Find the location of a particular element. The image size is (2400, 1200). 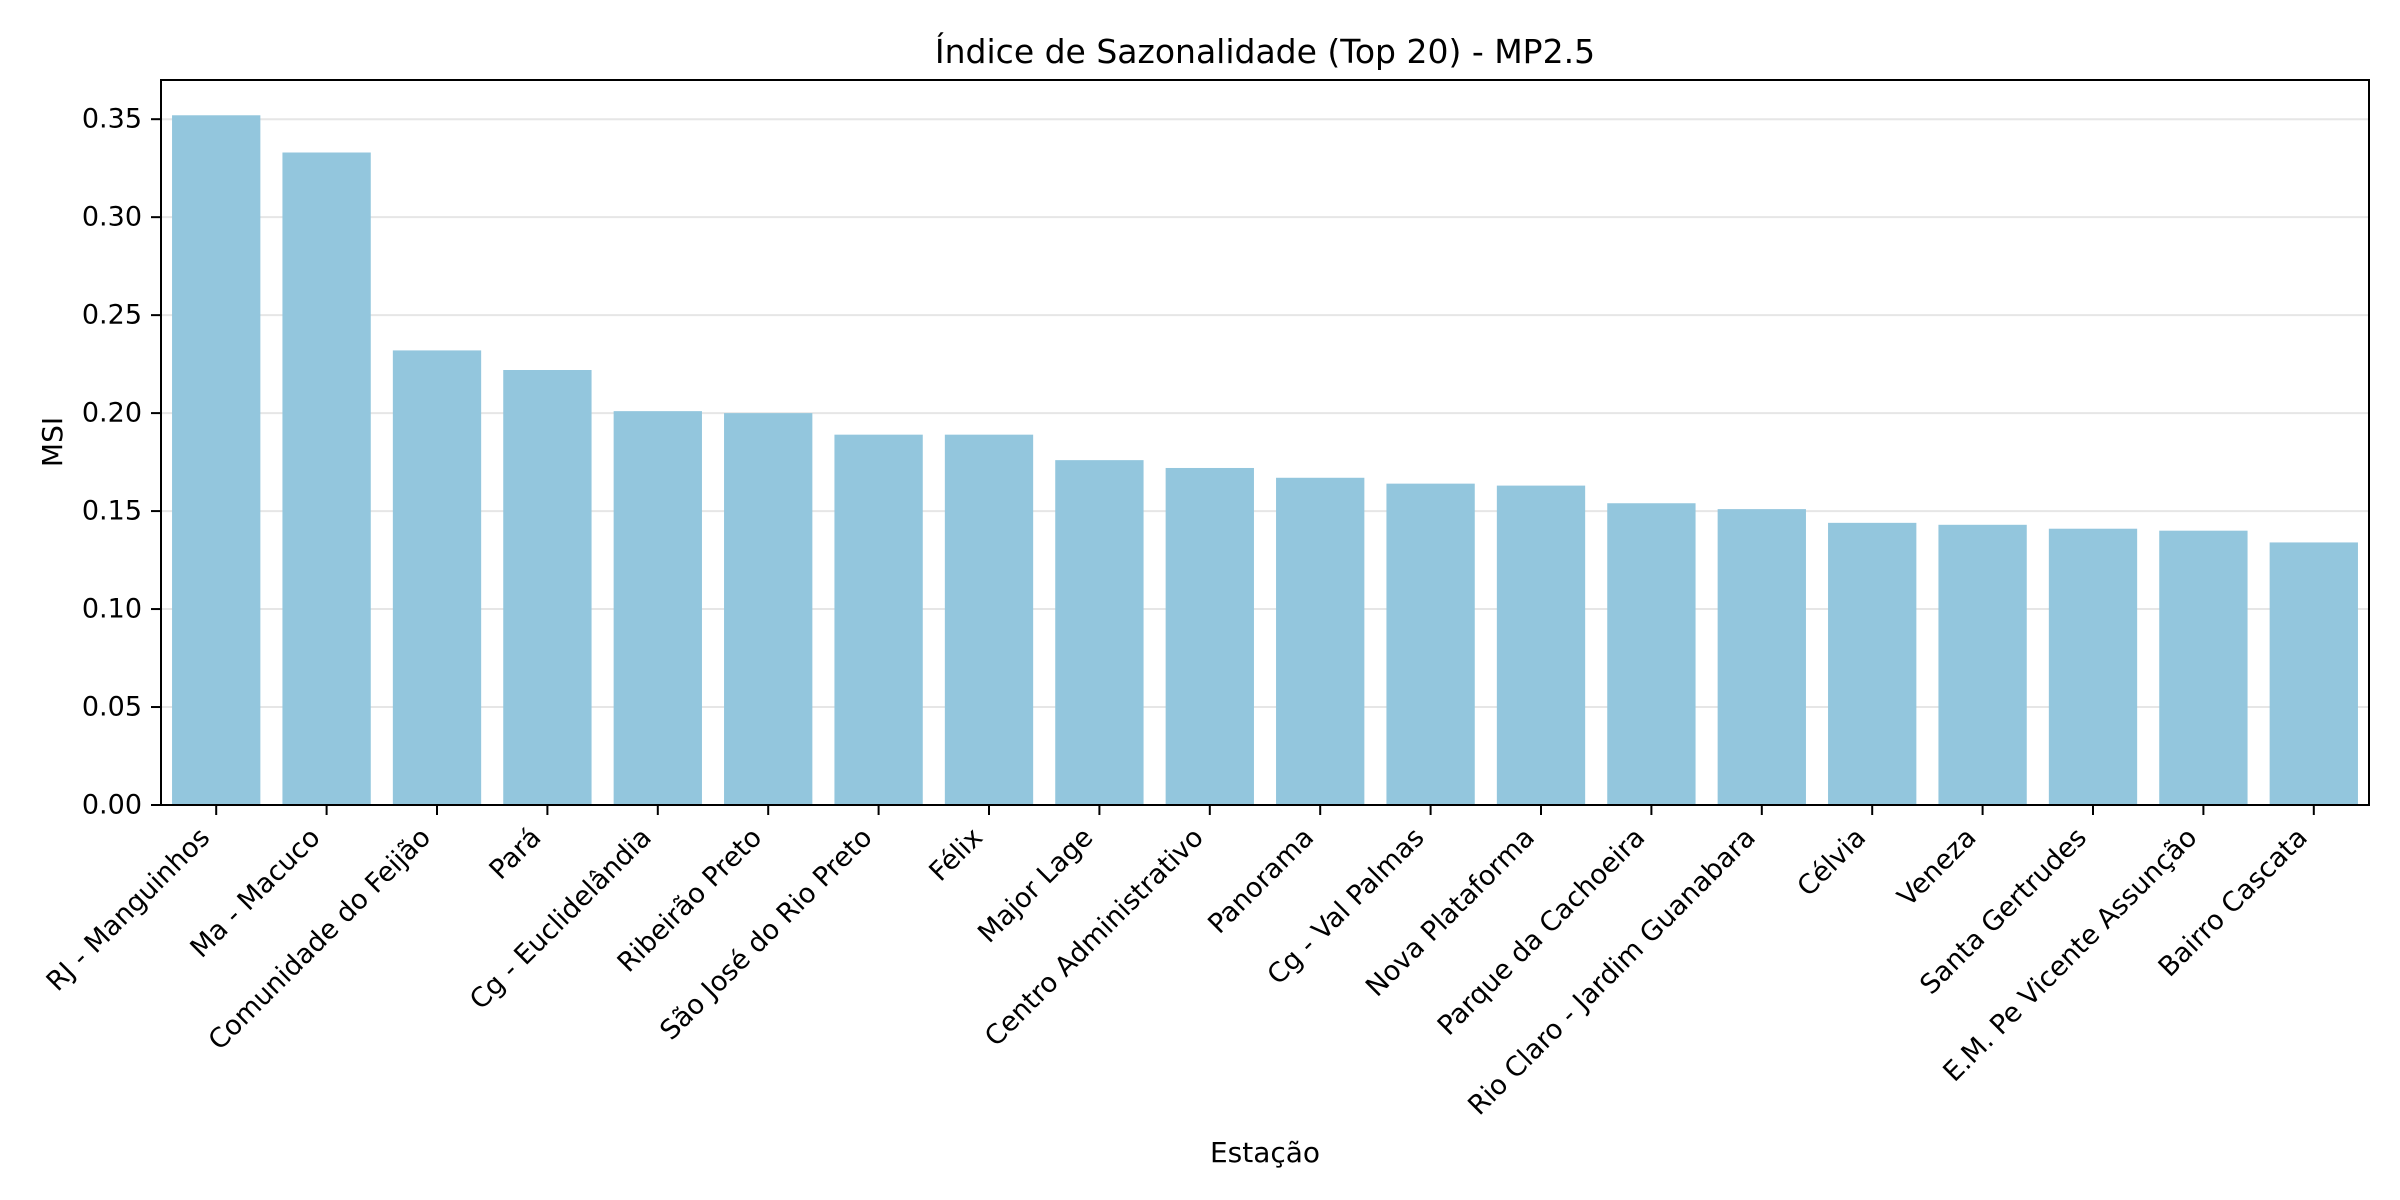

y-tick-label: 0.15 is located at coordinates (112, 511).